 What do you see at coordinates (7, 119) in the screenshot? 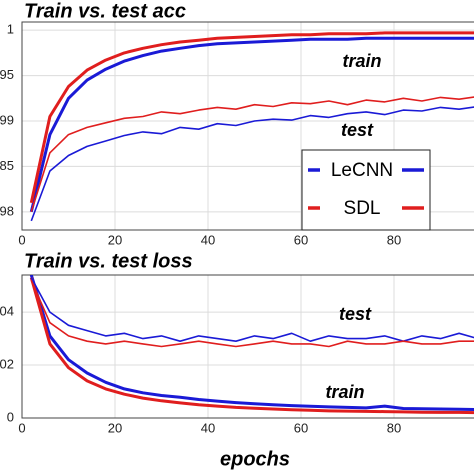
I see `y-tick-label: 99` at bounding box center [7, 119].